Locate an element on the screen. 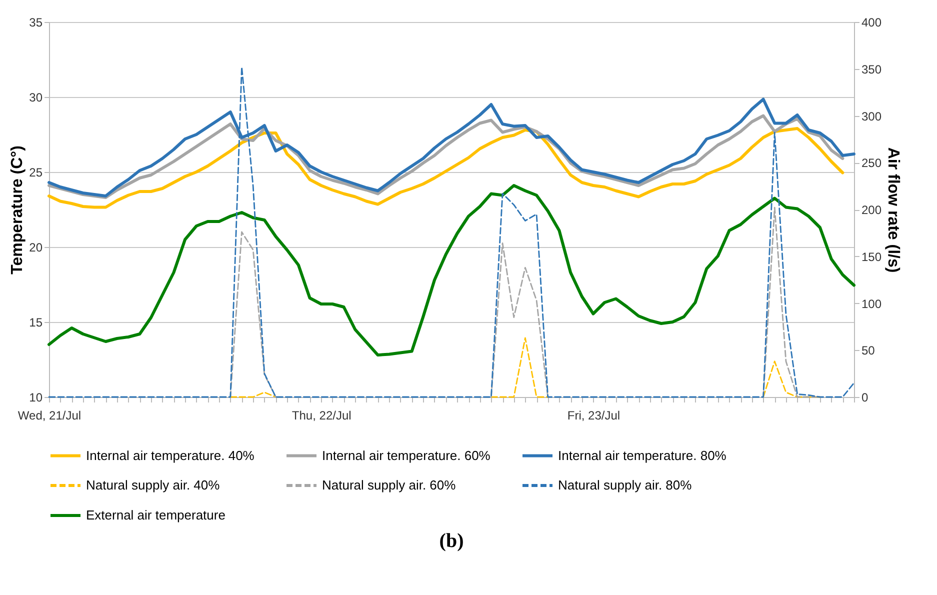  y-tick-label: 30 is located at coordinates (36, 97).